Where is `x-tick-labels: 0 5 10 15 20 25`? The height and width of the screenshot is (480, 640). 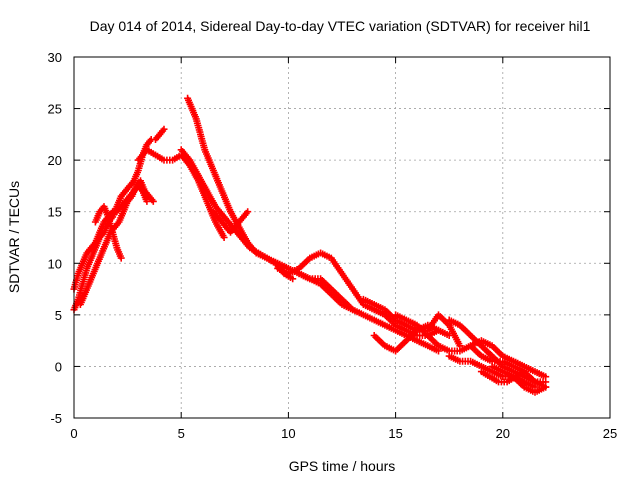 x-tick-labels: 0 5 10 15 20 25 is located at coordinates (343, 433).